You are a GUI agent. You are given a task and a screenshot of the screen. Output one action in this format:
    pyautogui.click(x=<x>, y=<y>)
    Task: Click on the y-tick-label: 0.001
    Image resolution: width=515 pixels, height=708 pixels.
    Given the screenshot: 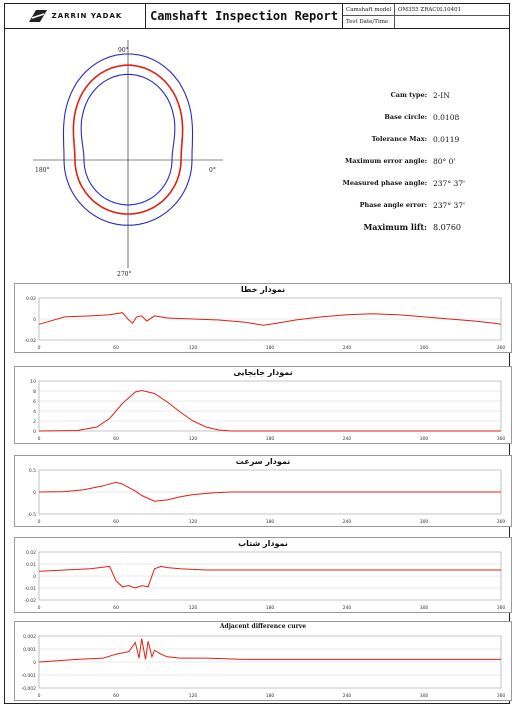 What is the action you would take?
    pyautogui.click(x=29, y=650)
    